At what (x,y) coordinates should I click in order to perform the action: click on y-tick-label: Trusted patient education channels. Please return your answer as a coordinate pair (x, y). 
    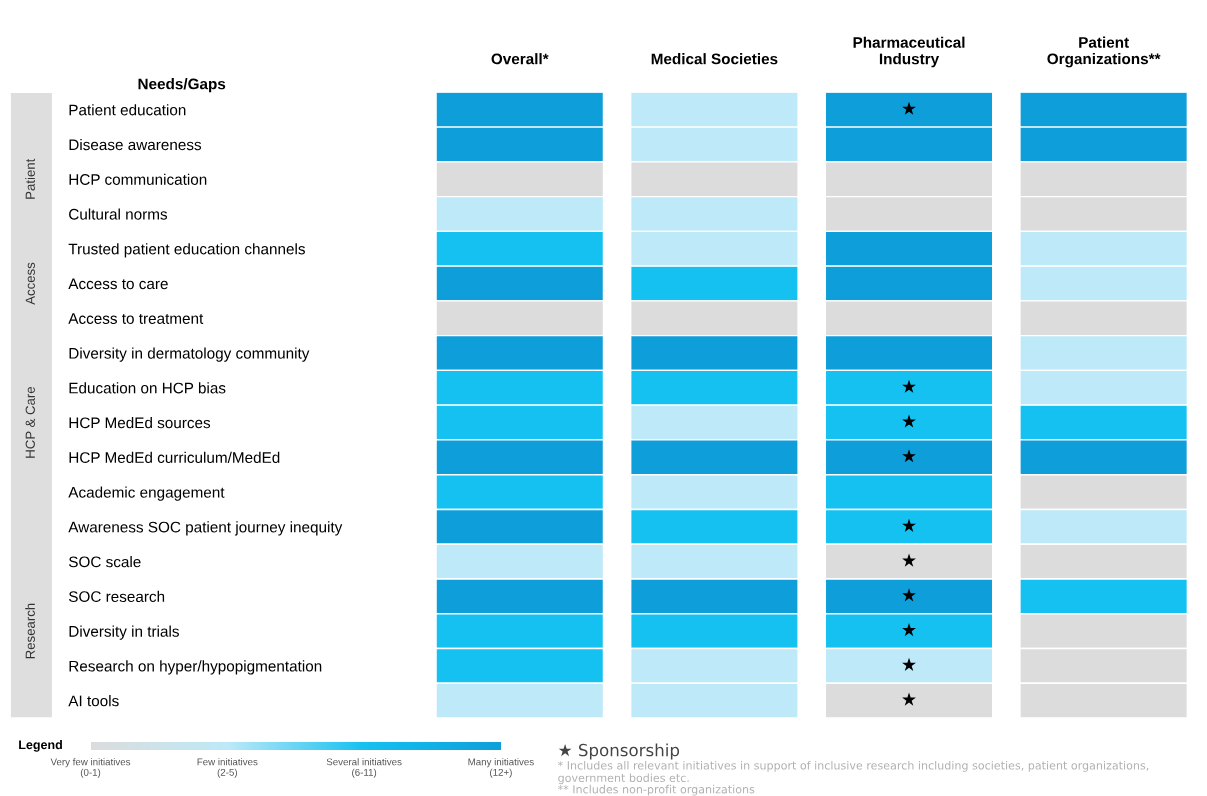
    Looking at the image, I should click on (186, 250).